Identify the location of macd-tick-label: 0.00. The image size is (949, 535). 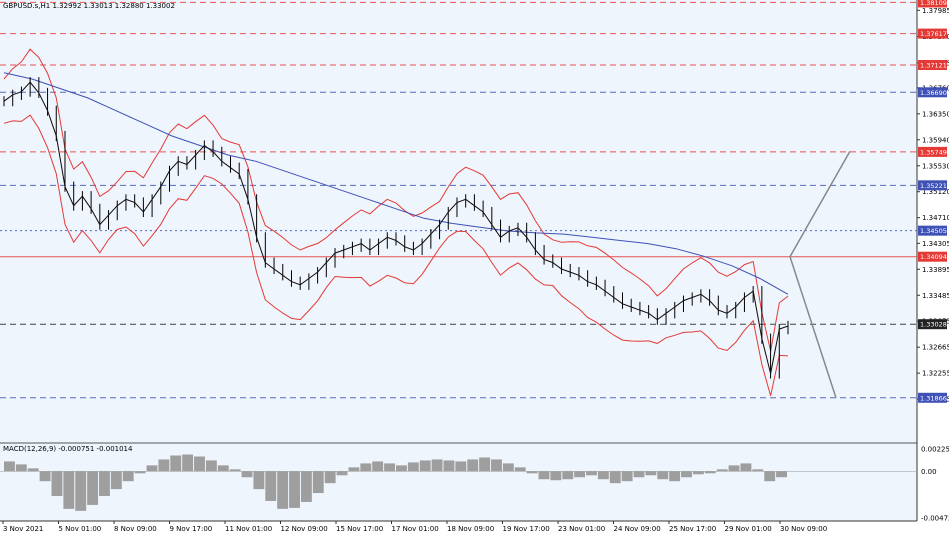
(929, 472).